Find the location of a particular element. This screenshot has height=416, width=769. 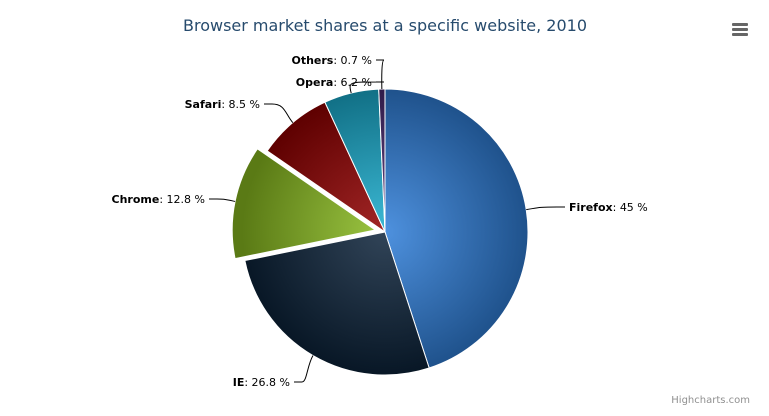

data-label-ie: IE: 26.8 % is located at coordinates (261, 382).